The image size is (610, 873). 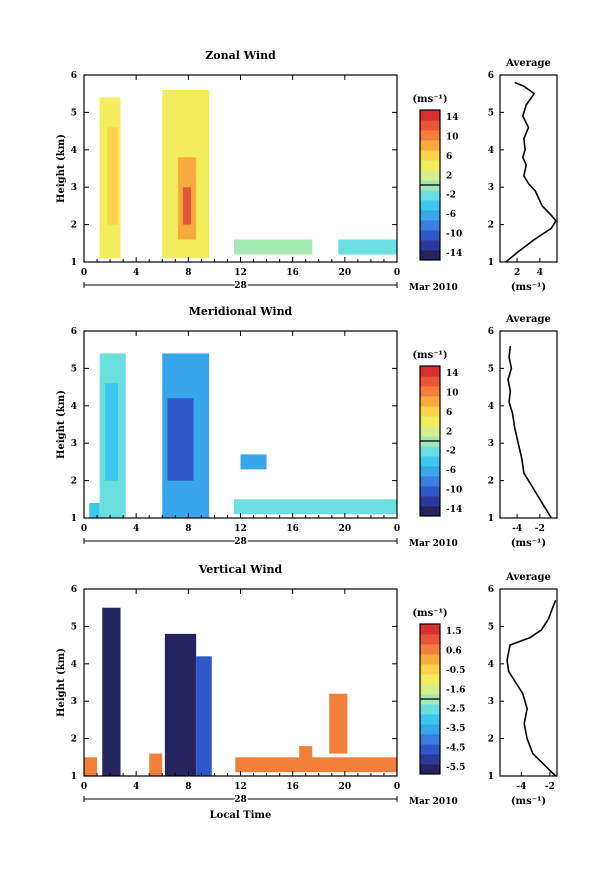 I want to click on colorbar: 1.5 0.6 -0.5 -1.6 -2.5 -3.5 -4.5 -5.5, so click(x=442, y=699).